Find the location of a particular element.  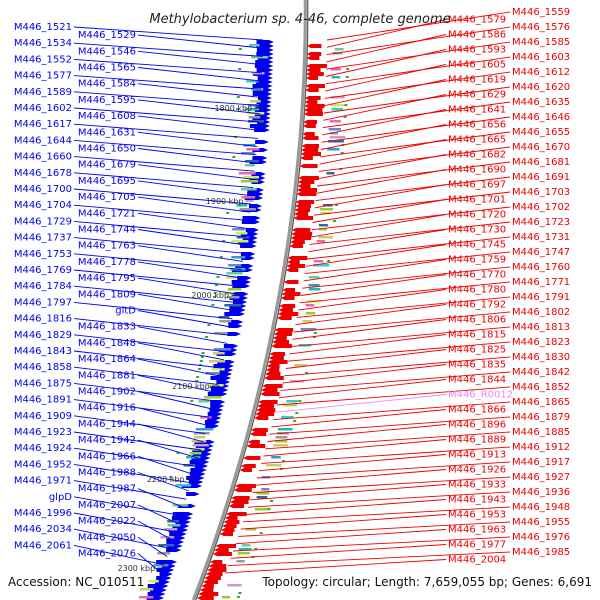

gene-label-left: M446_1916 is located at coordinates (107, 408).